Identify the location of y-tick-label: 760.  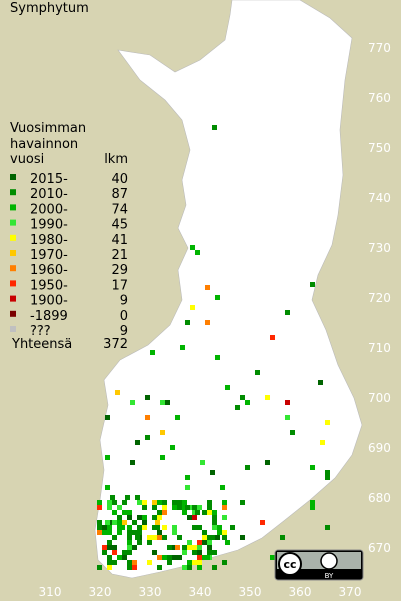
(379, 98).